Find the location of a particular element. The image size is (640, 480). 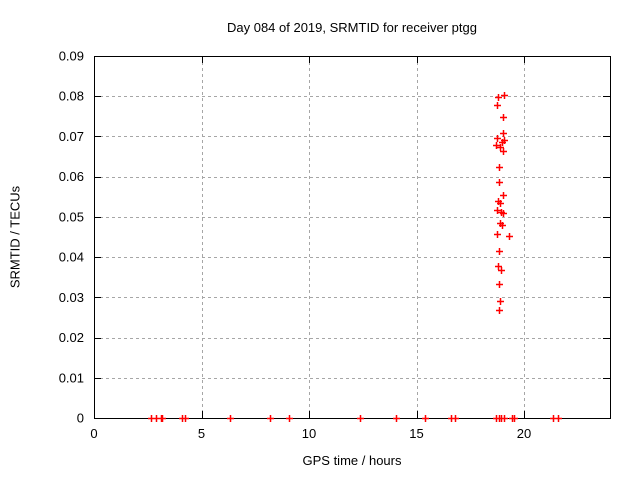

x-tick-label: 0 is located at coordinates (93, 433).